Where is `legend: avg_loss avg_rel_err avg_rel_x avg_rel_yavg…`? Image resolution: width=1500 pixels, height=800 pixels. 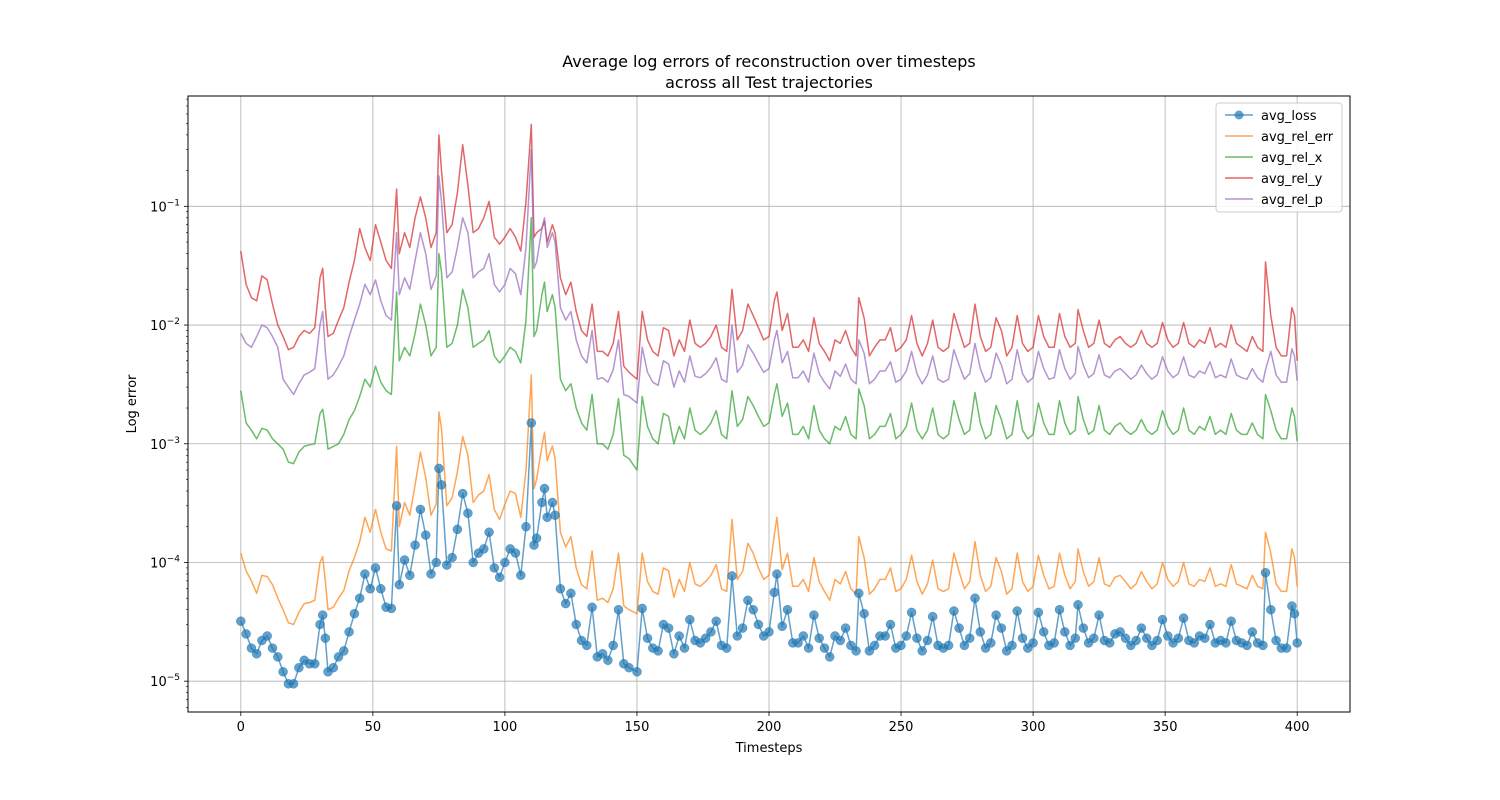 legend: avg_loss avg_rel_err avg_rel_x avg_rel_yavg… is located at coordinates (1279, 157).